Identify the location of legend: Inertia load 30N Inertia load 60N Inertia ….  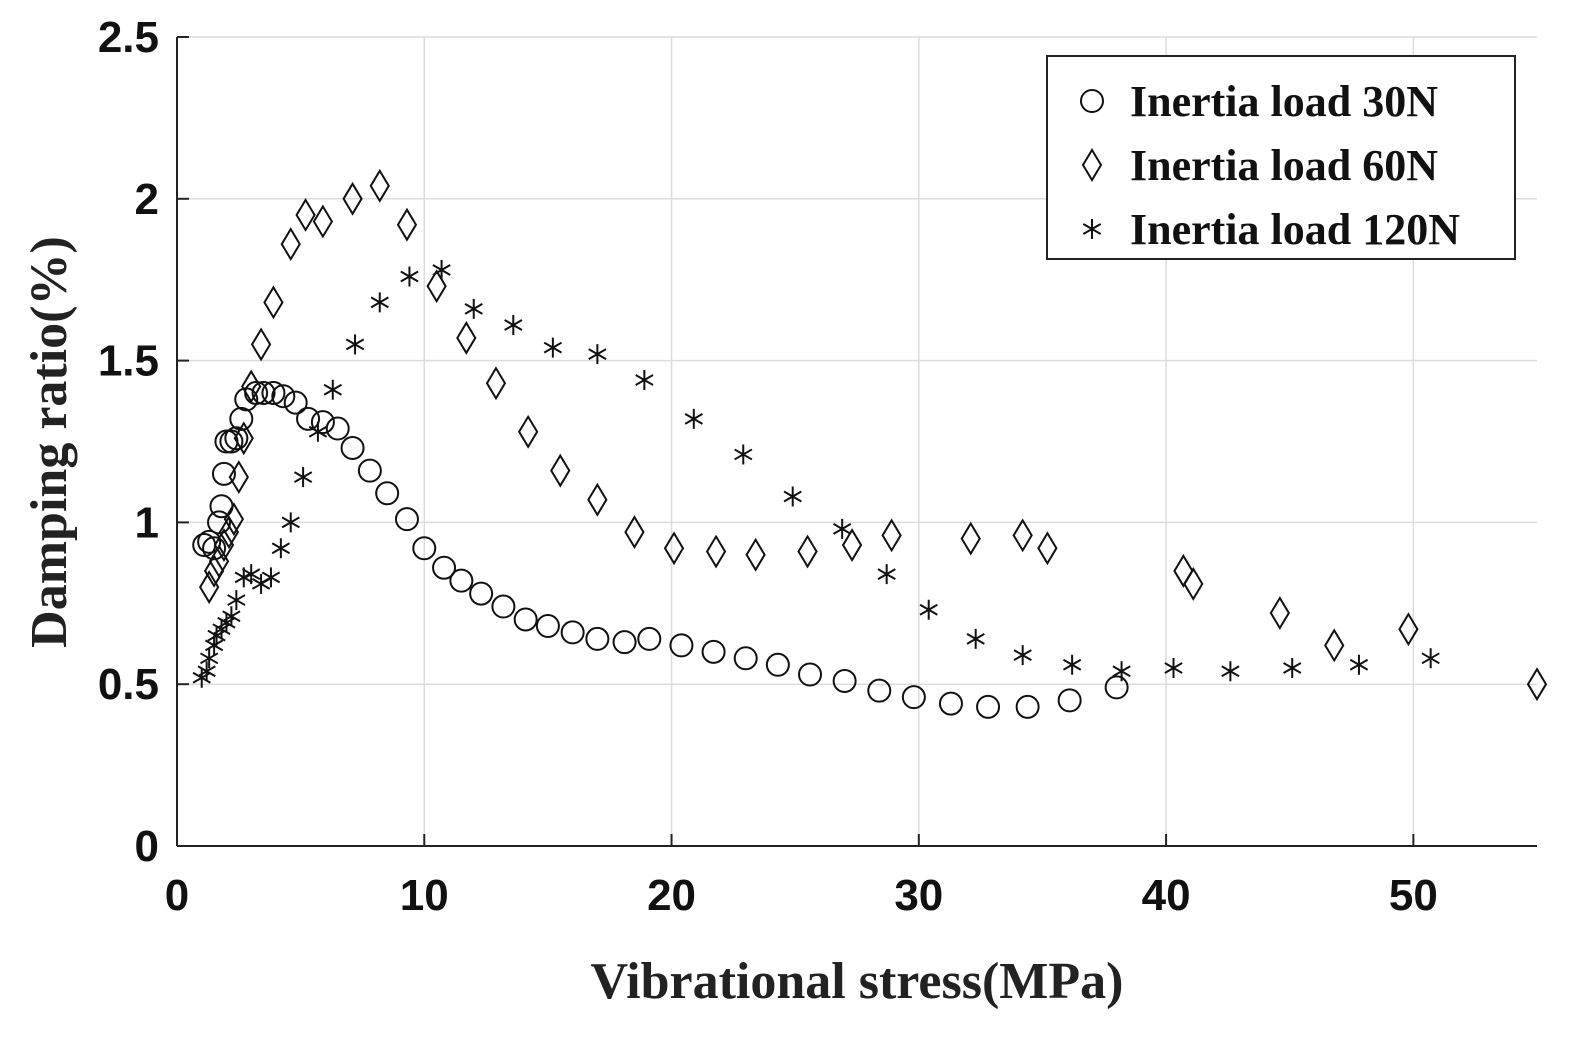
(1281, 157).